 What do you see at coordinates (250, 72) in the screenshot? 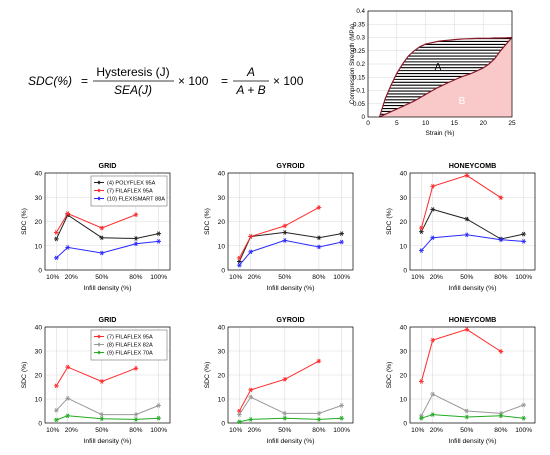
I see `formula-numerator-2: A` at bounding box center [250, 72].